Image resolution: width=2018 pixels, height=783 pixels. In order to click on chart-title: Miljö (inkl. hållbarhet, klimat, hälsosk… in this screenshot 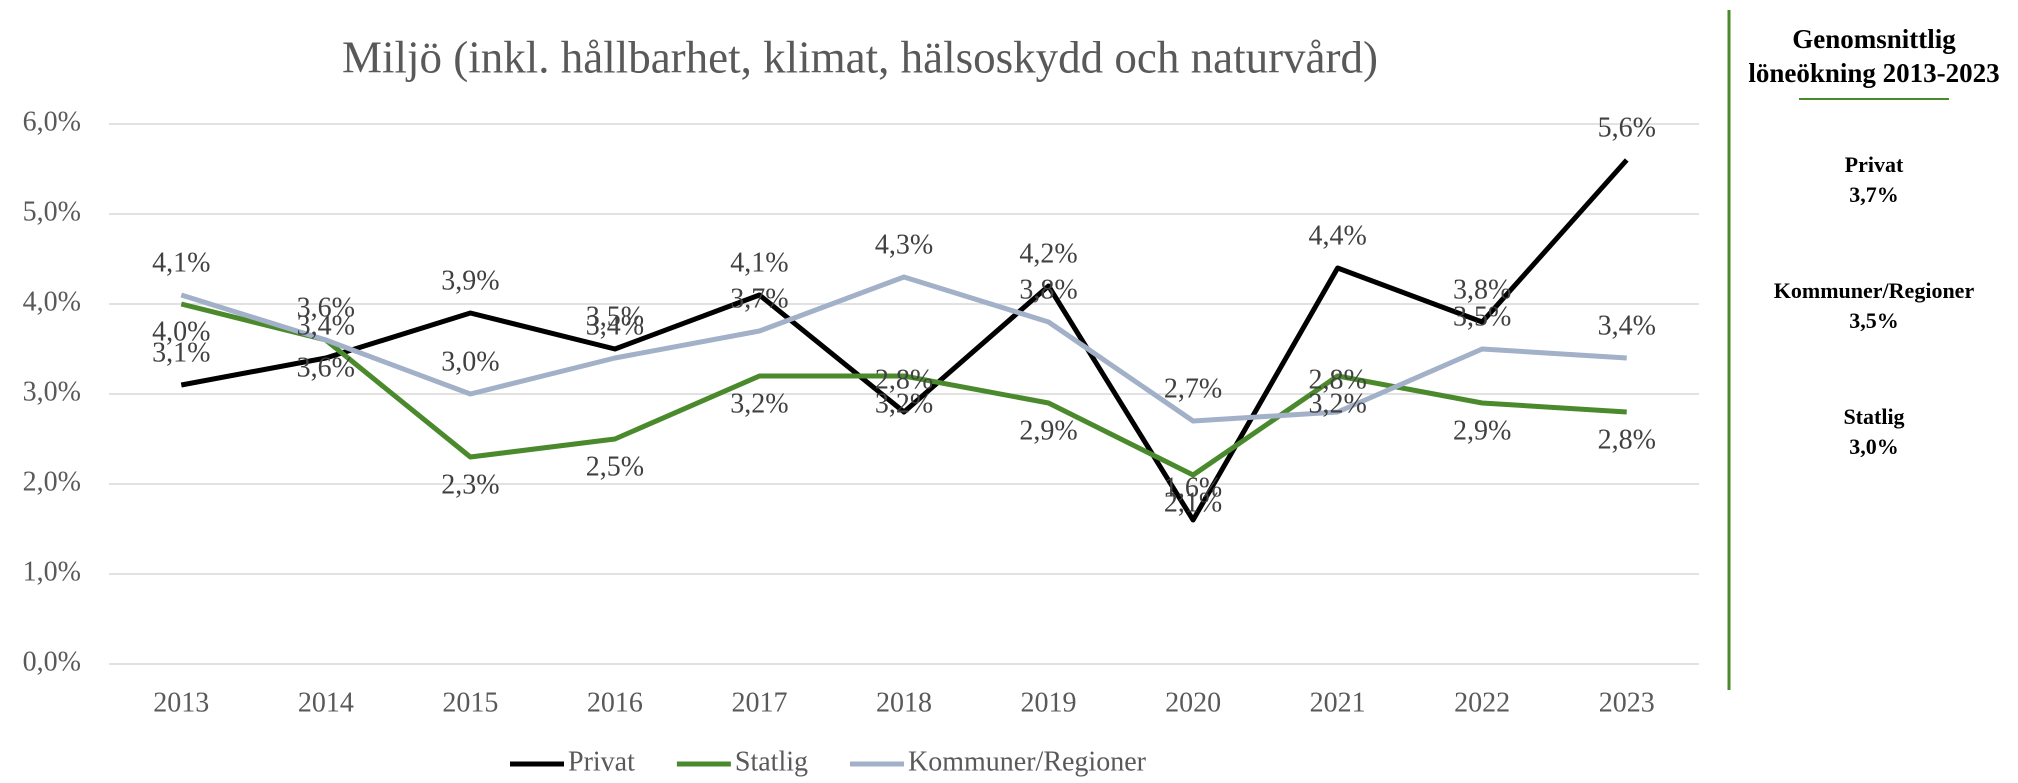, I will do `click(860, 57)`.